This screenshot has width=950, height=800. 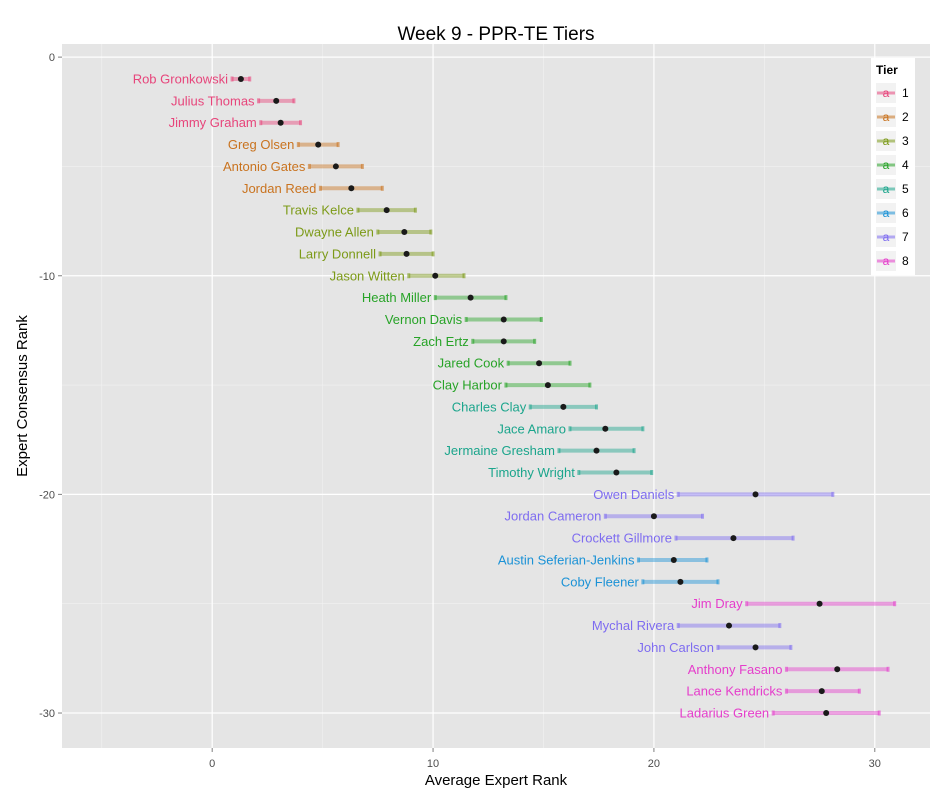 I want to click on player-label: Rob Gronkowski, so click(x=180, y=78).